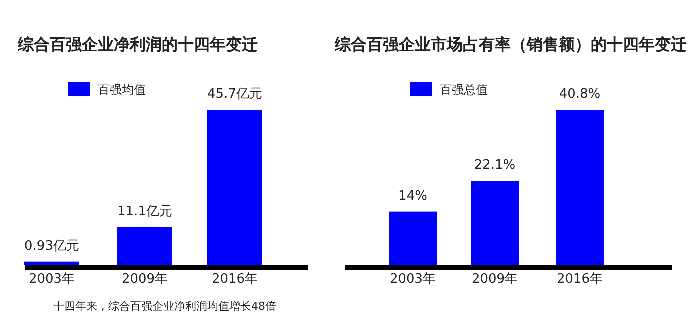  Describe the element at coordinates (510, 44) in the screenshot. I see `chart-title: 综合百强企业市场占有率（销售额）的十四年变迁` at that location.